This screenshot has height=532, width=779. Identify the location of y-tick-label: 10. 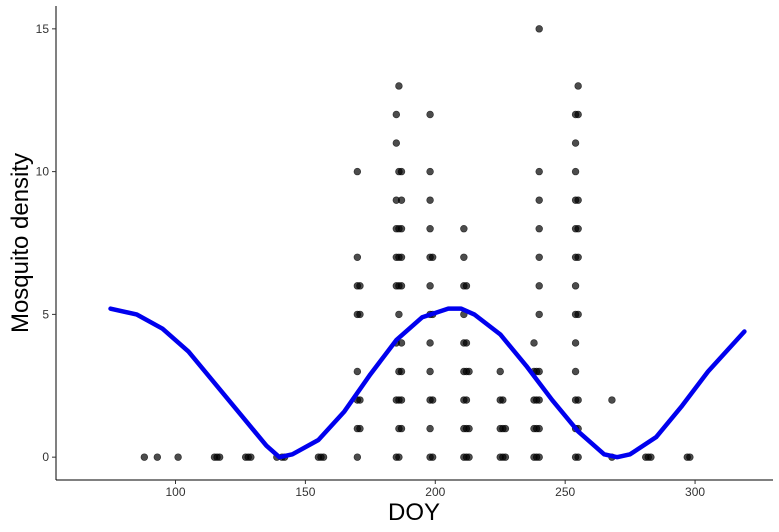
(43, 172).